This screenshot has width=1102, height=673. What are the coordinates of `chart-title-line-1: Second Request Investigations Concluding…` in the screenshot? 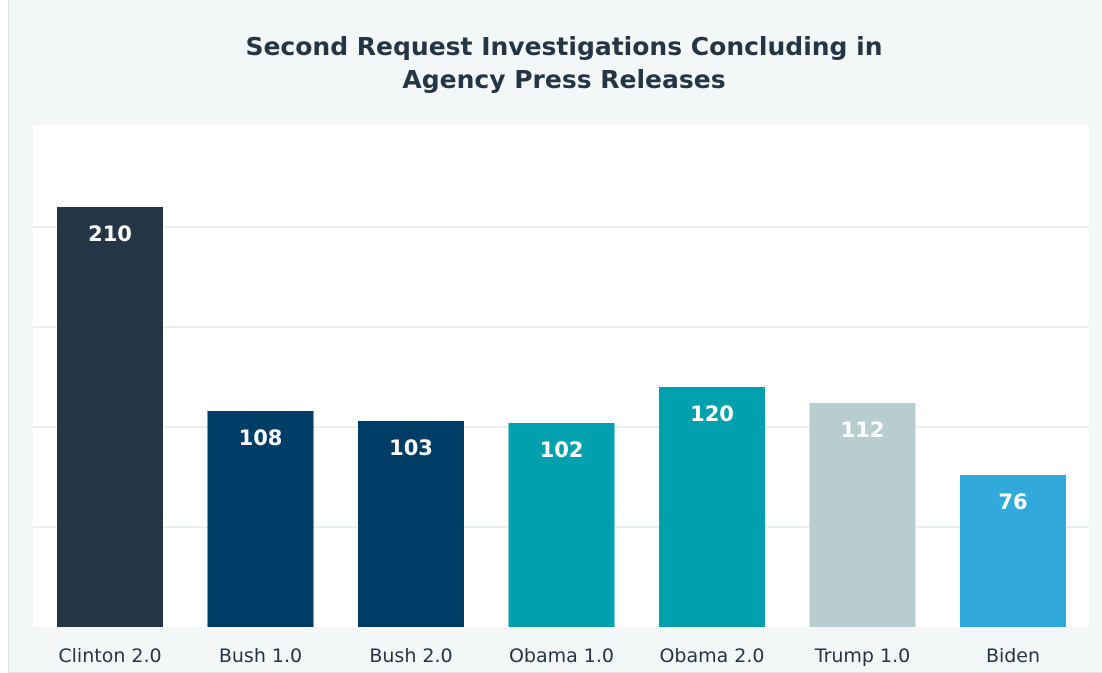 It's located at (564, 46).